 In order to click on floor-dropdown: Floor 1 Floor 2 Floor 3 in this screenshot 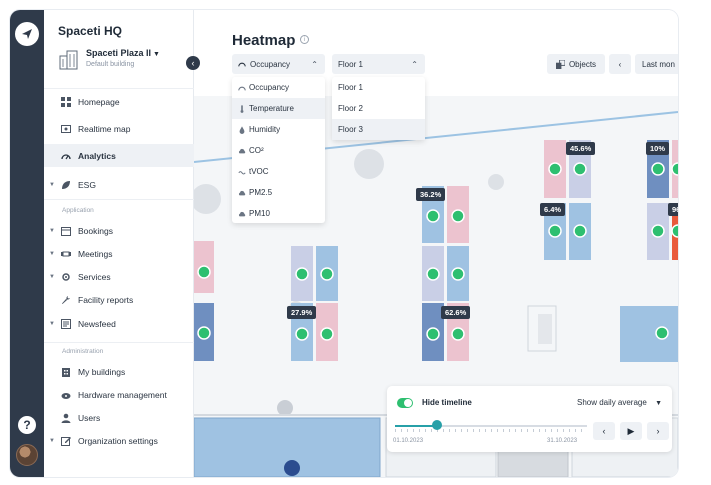, I will do `click(378, 108)`.